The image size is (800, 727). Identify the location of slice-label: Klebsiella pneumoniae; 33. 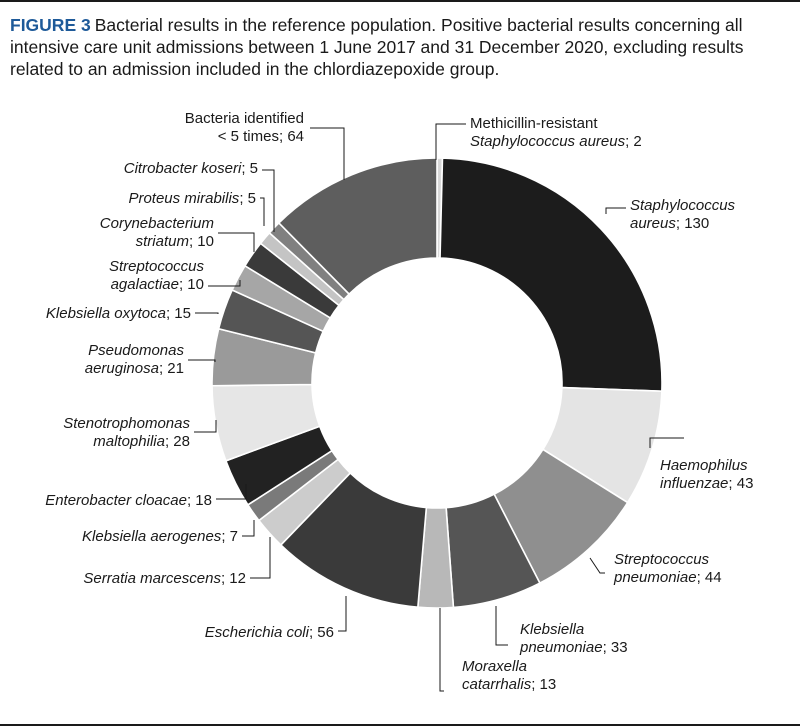
(573, 638).